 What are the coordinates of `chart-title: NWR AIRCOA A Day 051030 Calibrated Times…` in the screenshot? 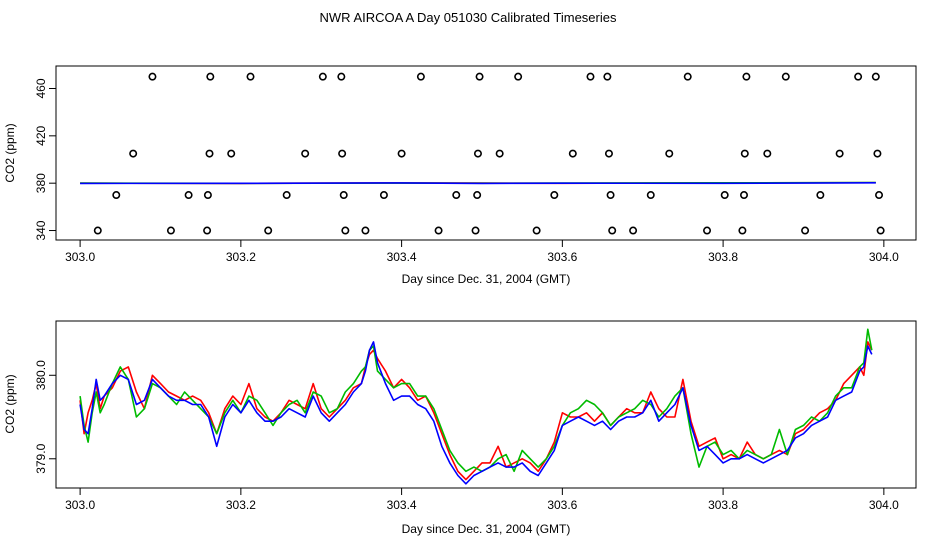 It's located at (468, 17).